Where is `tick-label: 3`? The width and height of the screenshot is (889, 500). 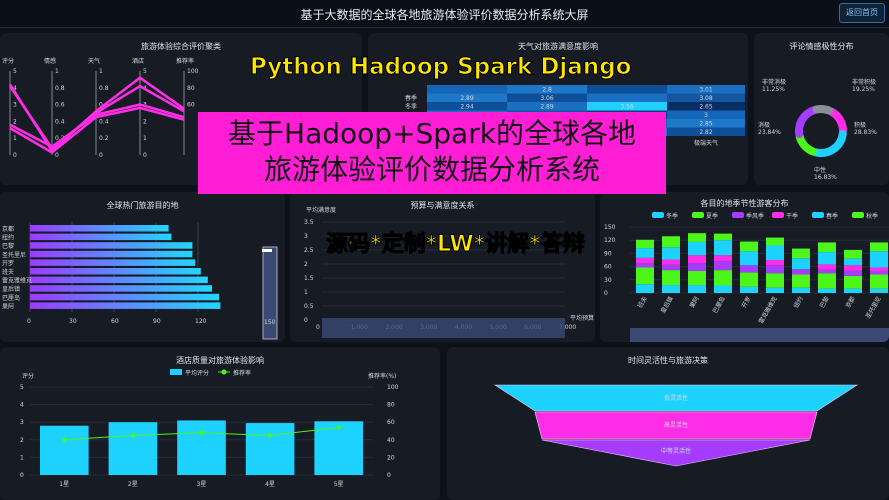 tick-label: 3 is located at coordinates (306, 236).